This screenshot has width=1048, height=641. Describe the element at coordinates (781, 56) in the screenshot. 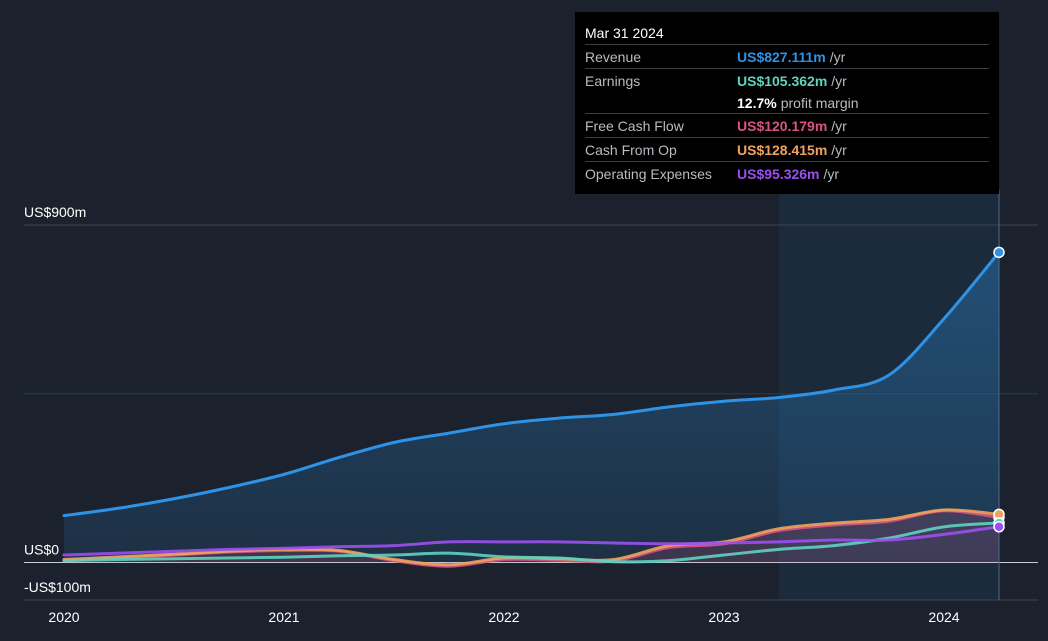

I see `tooltip-value: US$827.111m` at that location.